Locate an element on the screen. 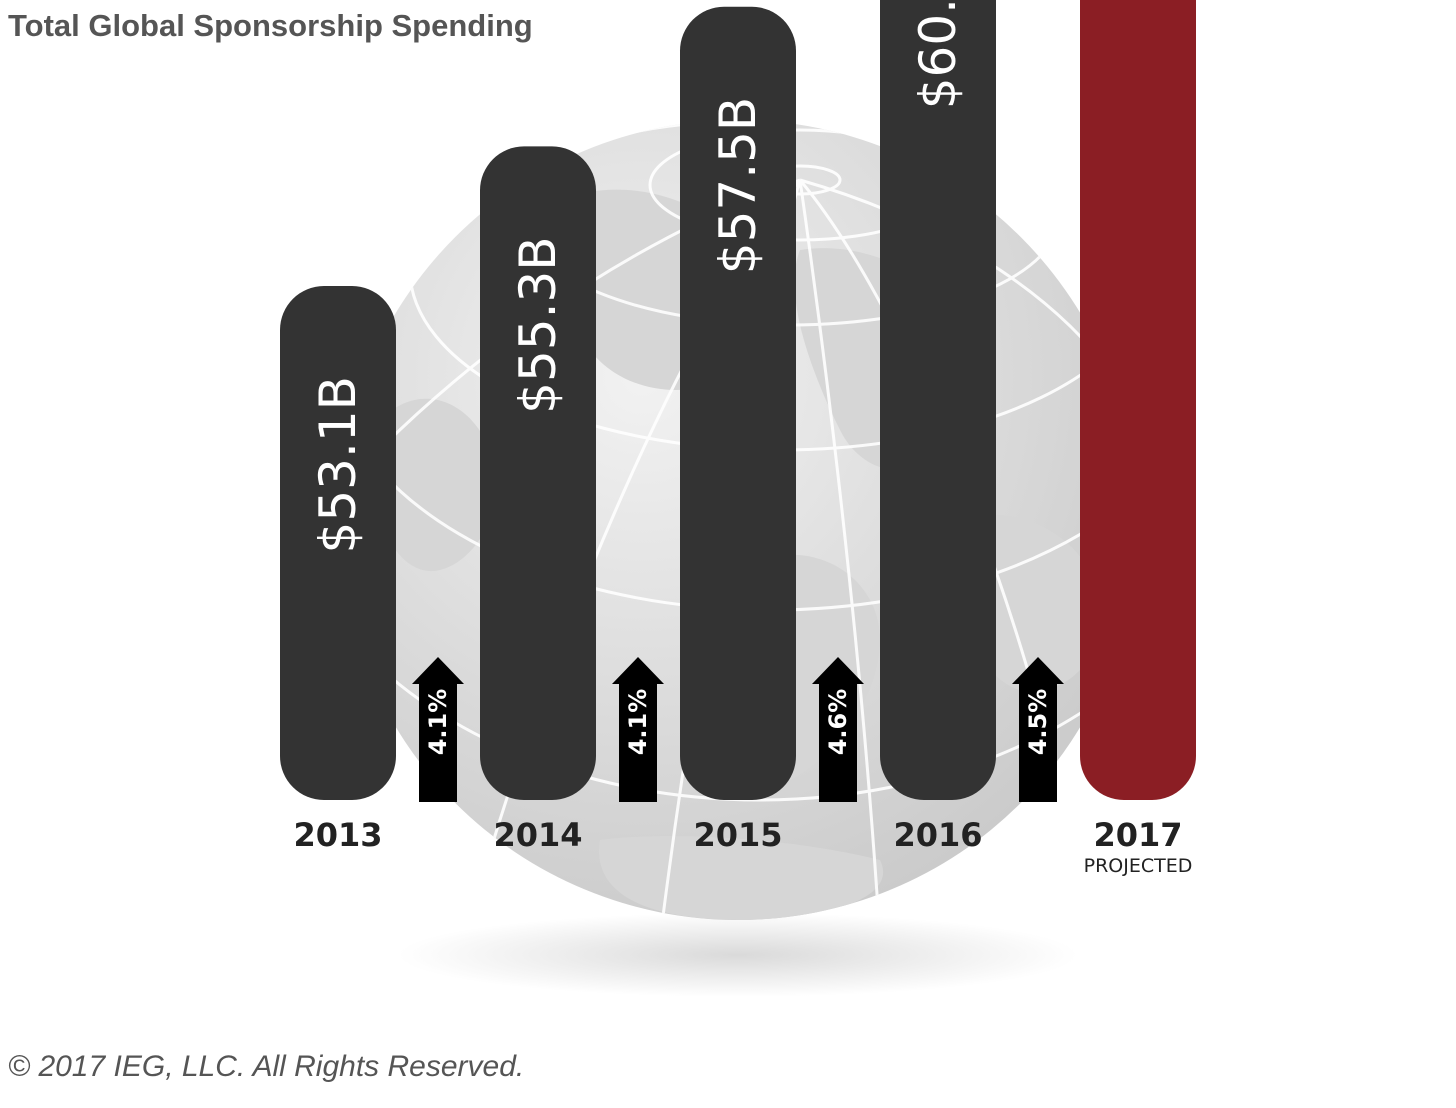 The image size is (1456, 1108). bar-2016 is located at coordinates (938, 400).